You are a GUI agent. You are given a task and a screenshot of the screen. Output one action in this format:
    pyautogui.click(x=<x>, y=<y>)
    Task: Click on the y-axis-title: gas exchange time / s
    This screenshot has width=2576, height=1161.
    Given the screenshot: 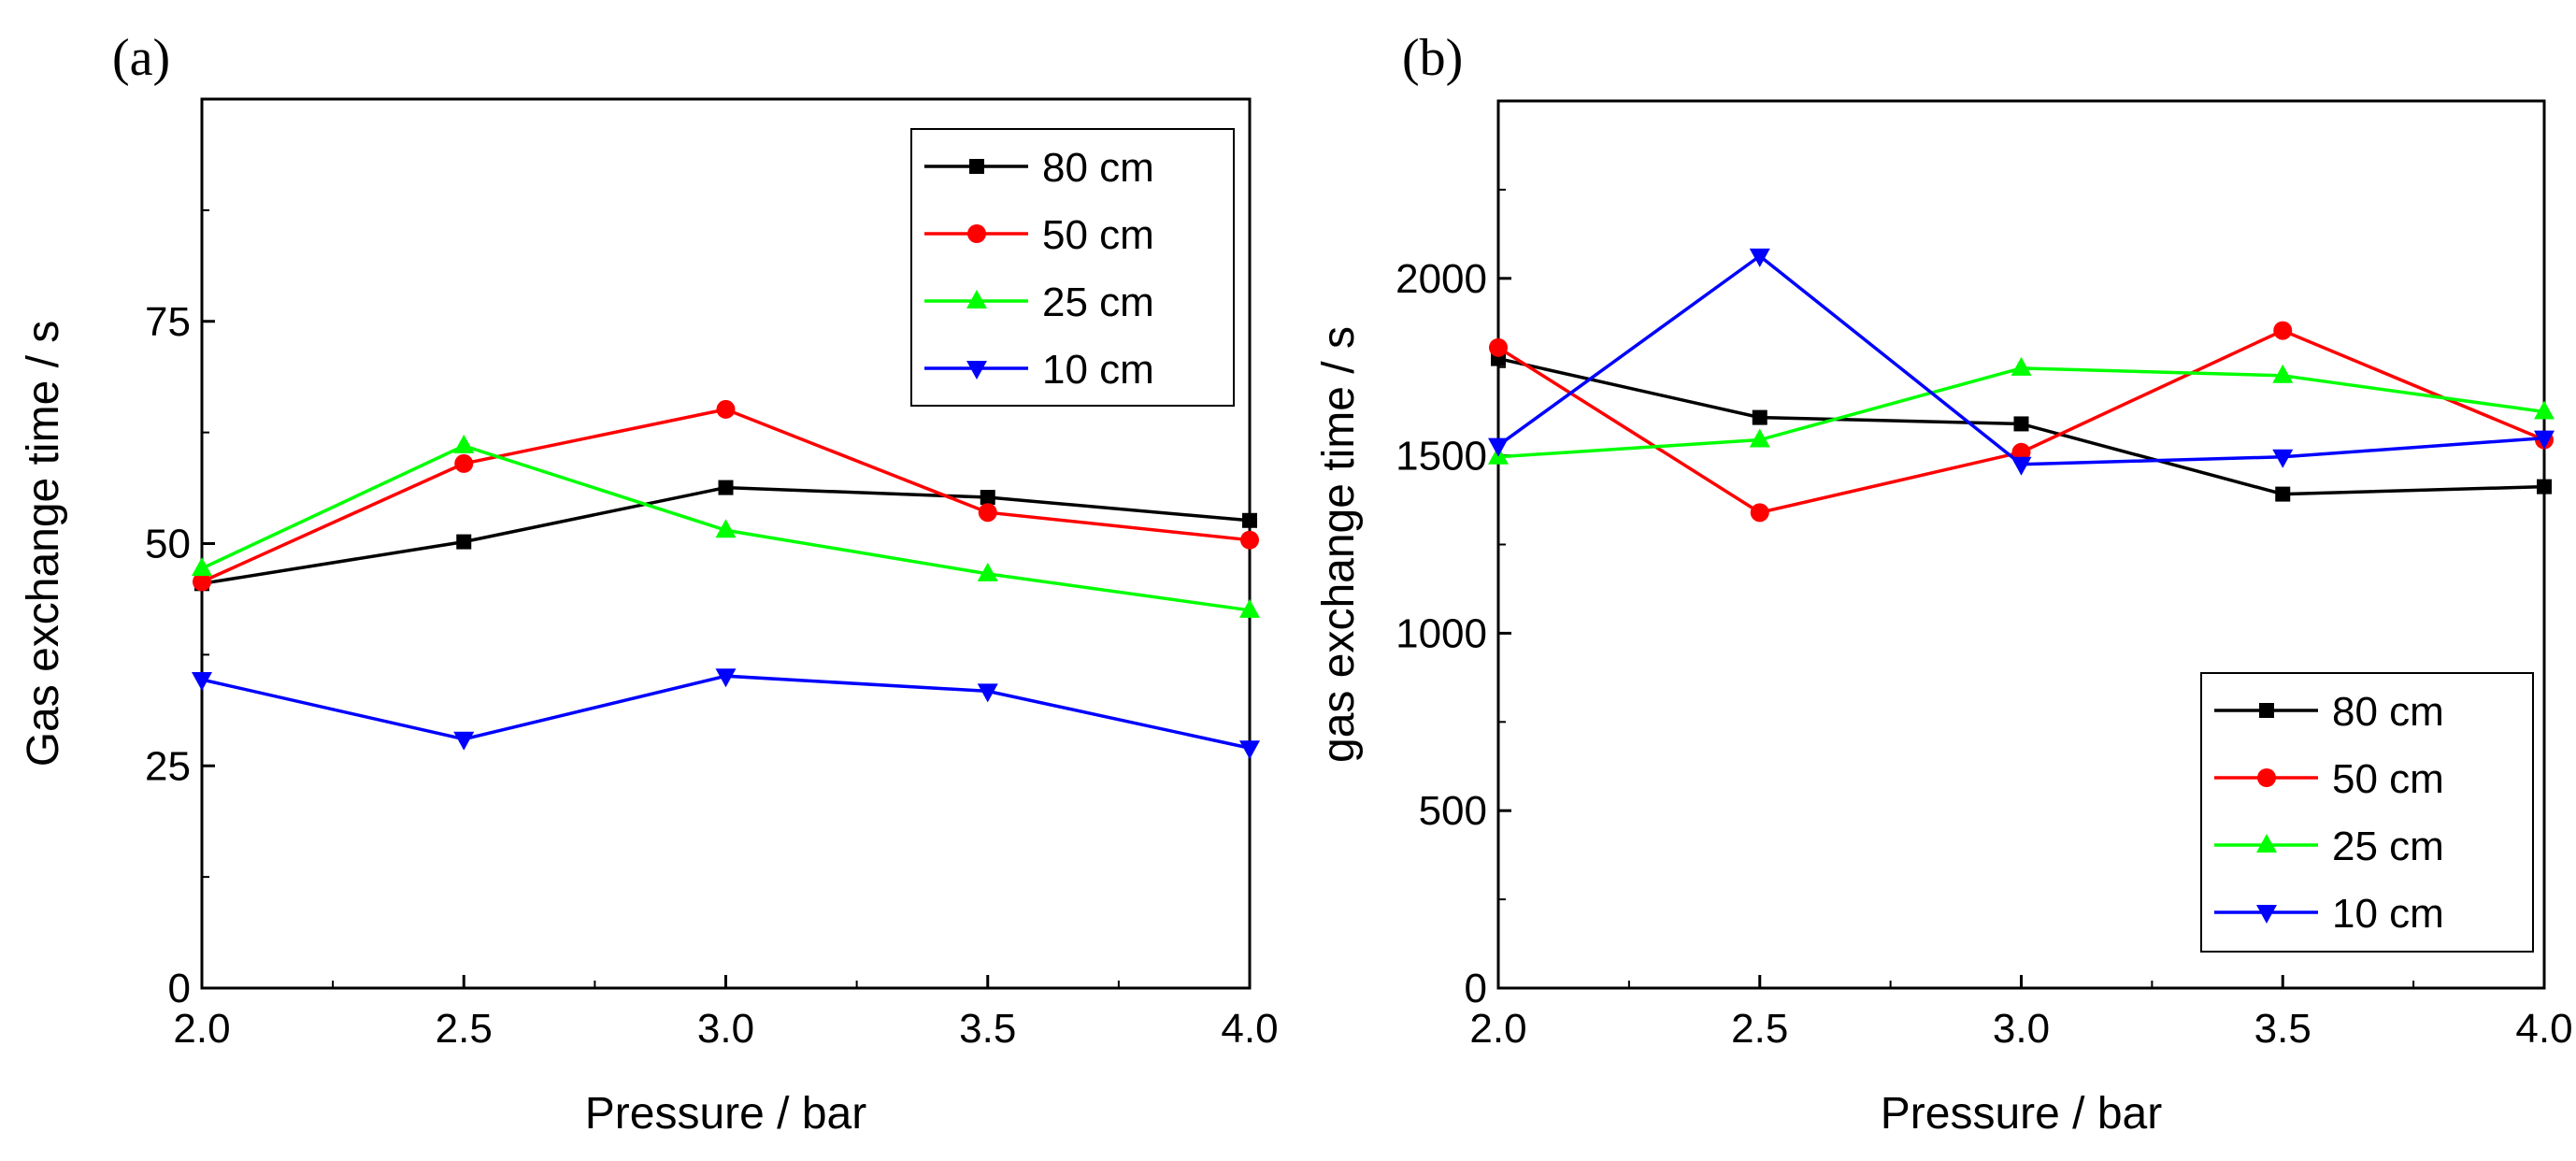 What is the action you would take?
    pyautogui.click(x=1339, y=544)
    